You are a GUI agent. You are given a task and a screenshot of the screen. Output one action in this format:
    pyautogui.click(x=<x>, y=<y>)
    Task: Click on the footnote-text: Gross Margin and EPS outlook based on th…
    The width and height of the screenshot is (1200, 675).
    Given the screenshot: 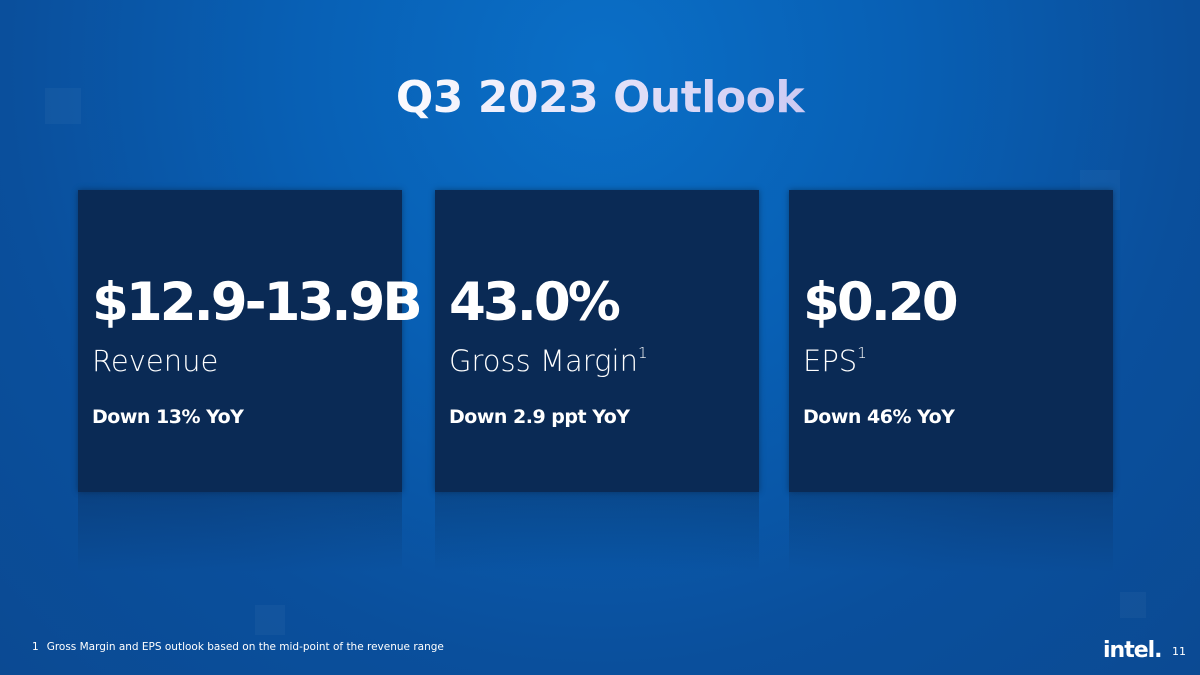 What is the action you would take?
    pyautogui.click(x=245, y=647)
    